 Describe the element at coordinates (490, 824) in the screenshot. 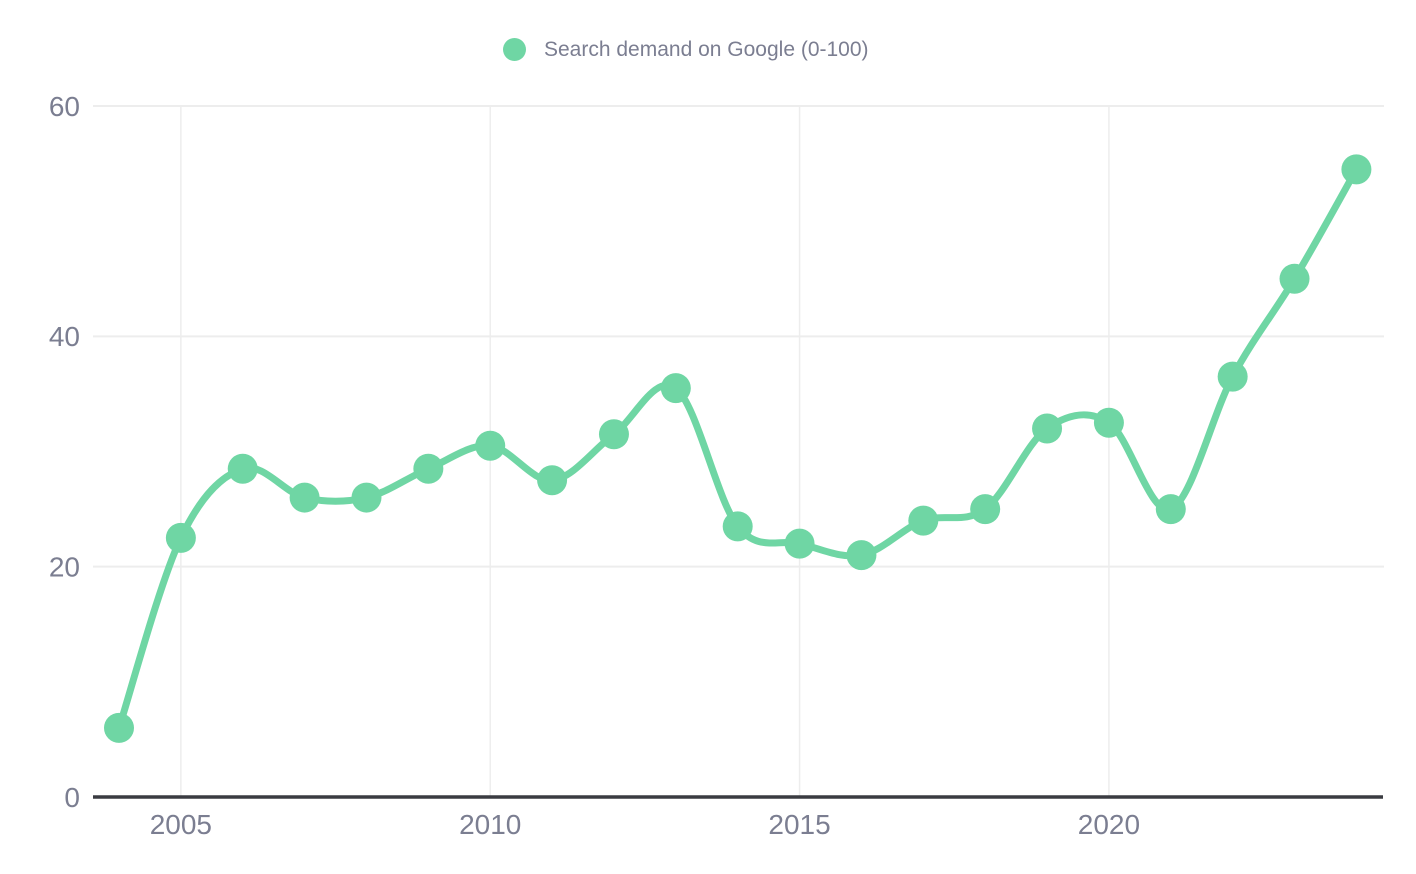

I see `x-tick-label: 2010` at that location.